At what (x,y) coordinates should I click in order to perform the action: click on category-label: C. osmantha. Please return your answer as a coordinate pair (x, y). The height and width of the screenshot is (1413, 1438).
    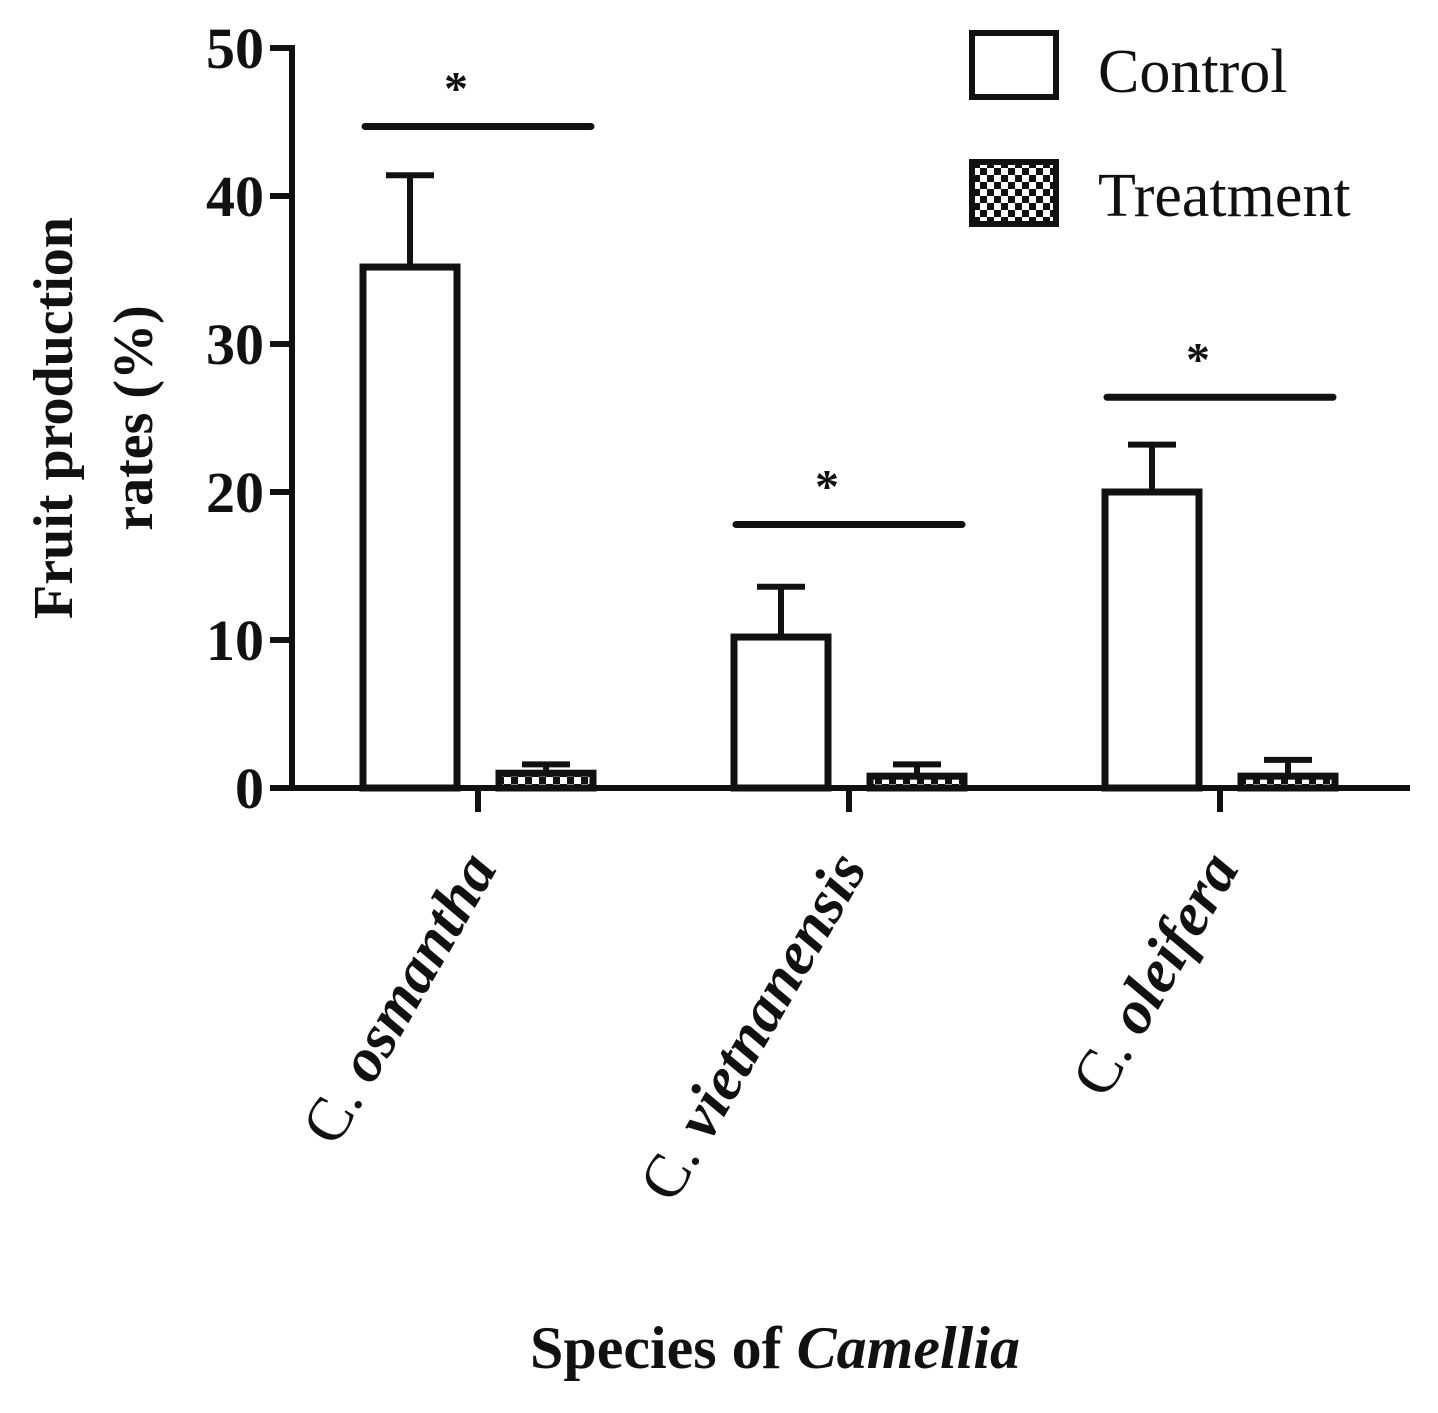
    Looking at the image, I should click on (399, 998).